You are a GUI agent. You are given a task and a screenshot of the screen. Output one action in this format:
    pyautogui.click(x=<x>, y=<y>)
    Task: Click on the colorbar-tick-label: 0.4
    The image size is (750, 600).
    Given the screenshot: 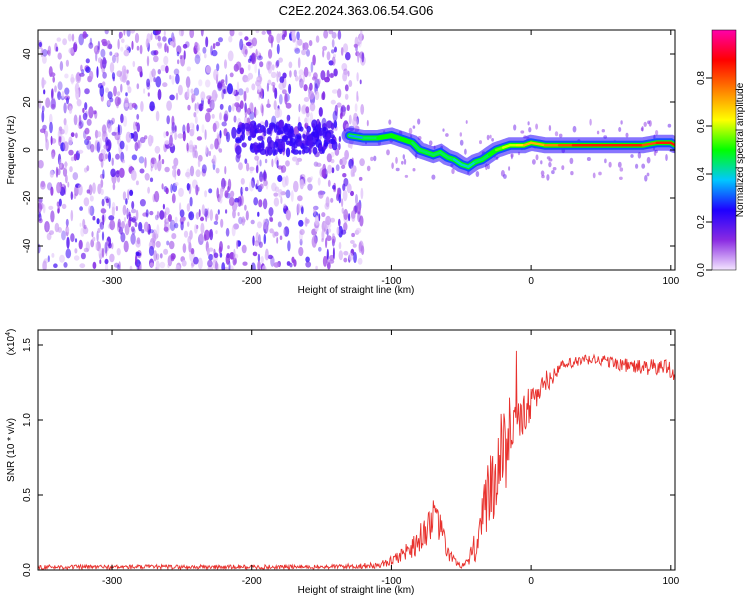 What is the action you would take?
    pyautogui.click(x=701, y=174)
    